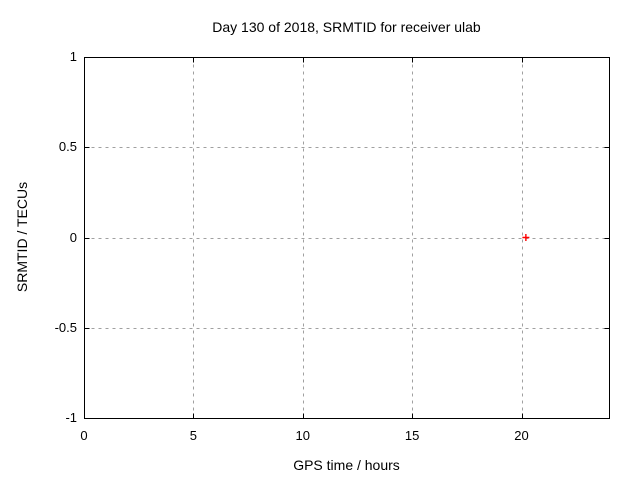 This screenshot has width=640, height=480. Describe the element at coordinates (526, 237) in the screenshot. I see `data-point-marker` at that location.